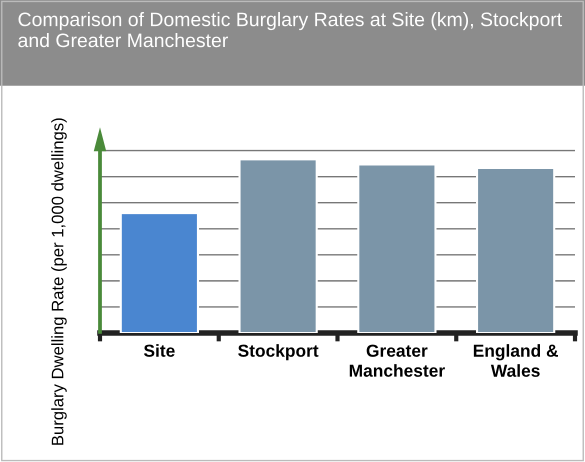 This screenshot has width=585, height=462. What do you see at coordinates (159, 350) in the screenshot?
I see `x-tick-label: Site` at bounding box center [159, 350].